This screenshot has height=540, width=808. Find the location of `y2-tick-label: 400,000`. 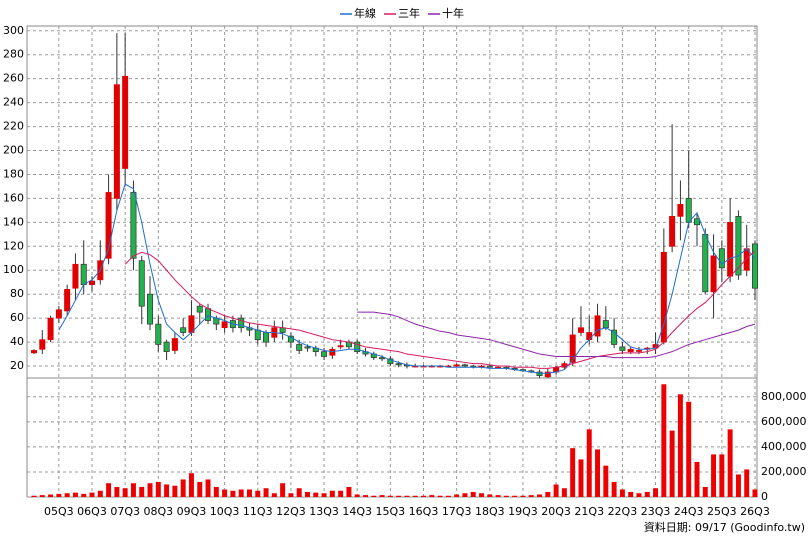

y2-tick-label: 400,000 is located at coordinates (784, 446).